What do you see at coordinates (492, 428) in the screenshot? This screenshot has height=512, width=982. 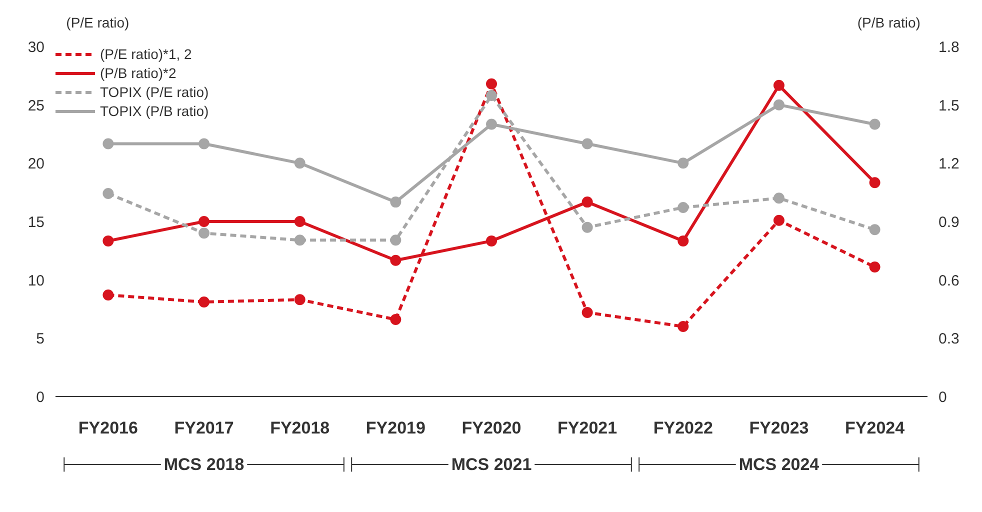 I see `x-tick-label: FY2020` at bounding box center [492, 428].